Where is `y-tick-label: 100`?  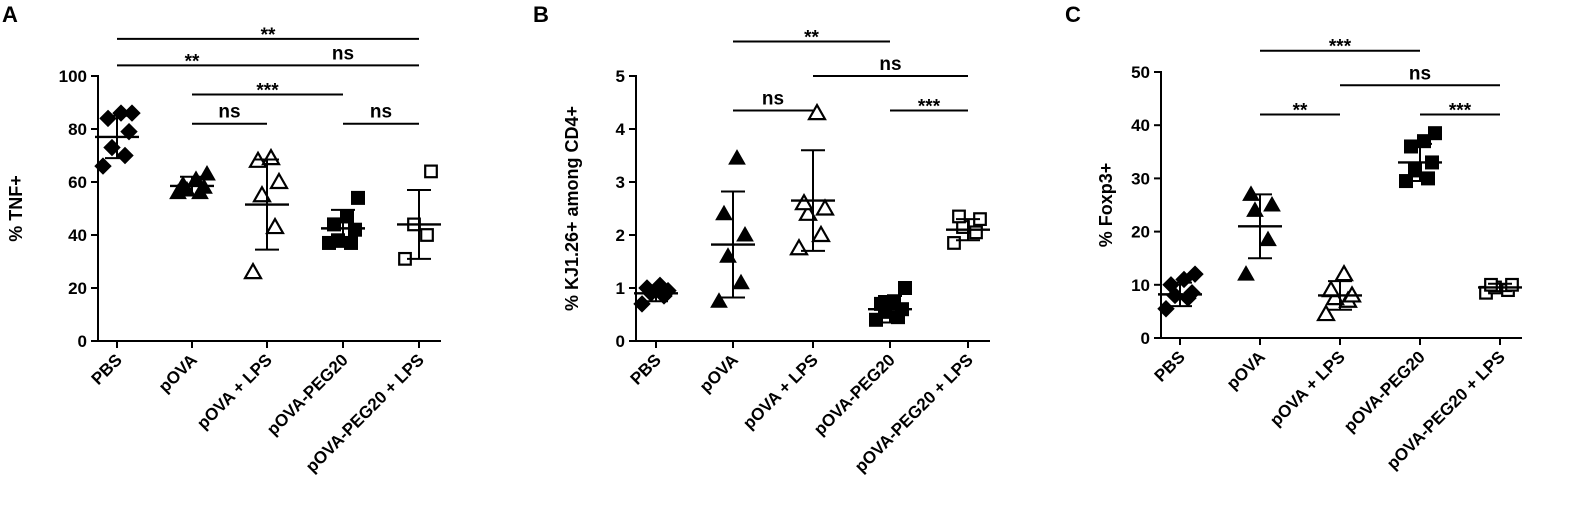 y-tick-label: 100 is located at coordinates (73, 76).